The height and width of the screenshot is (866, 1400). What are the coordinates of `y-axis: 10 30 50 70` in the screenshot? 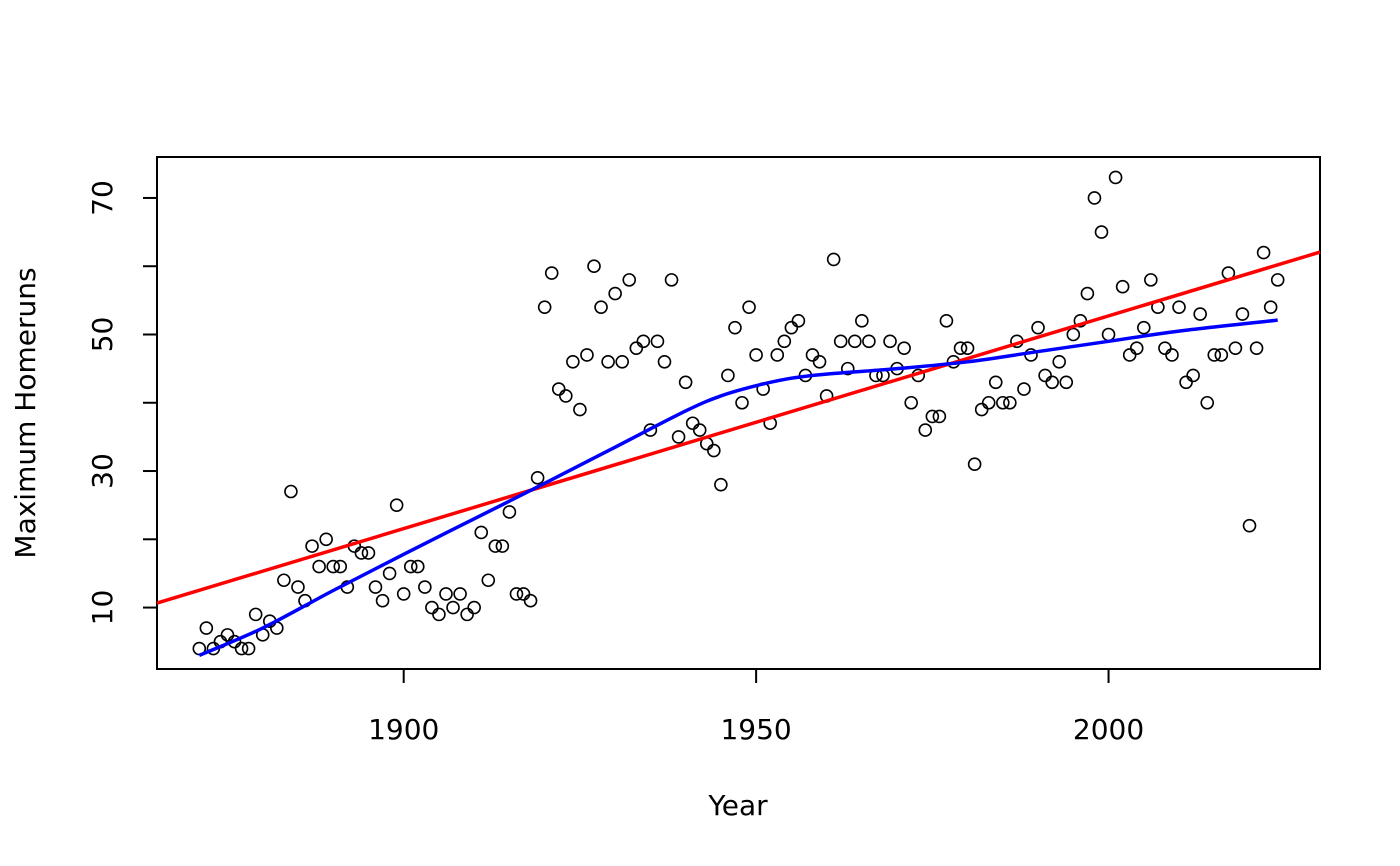 It's located at (122, 403).